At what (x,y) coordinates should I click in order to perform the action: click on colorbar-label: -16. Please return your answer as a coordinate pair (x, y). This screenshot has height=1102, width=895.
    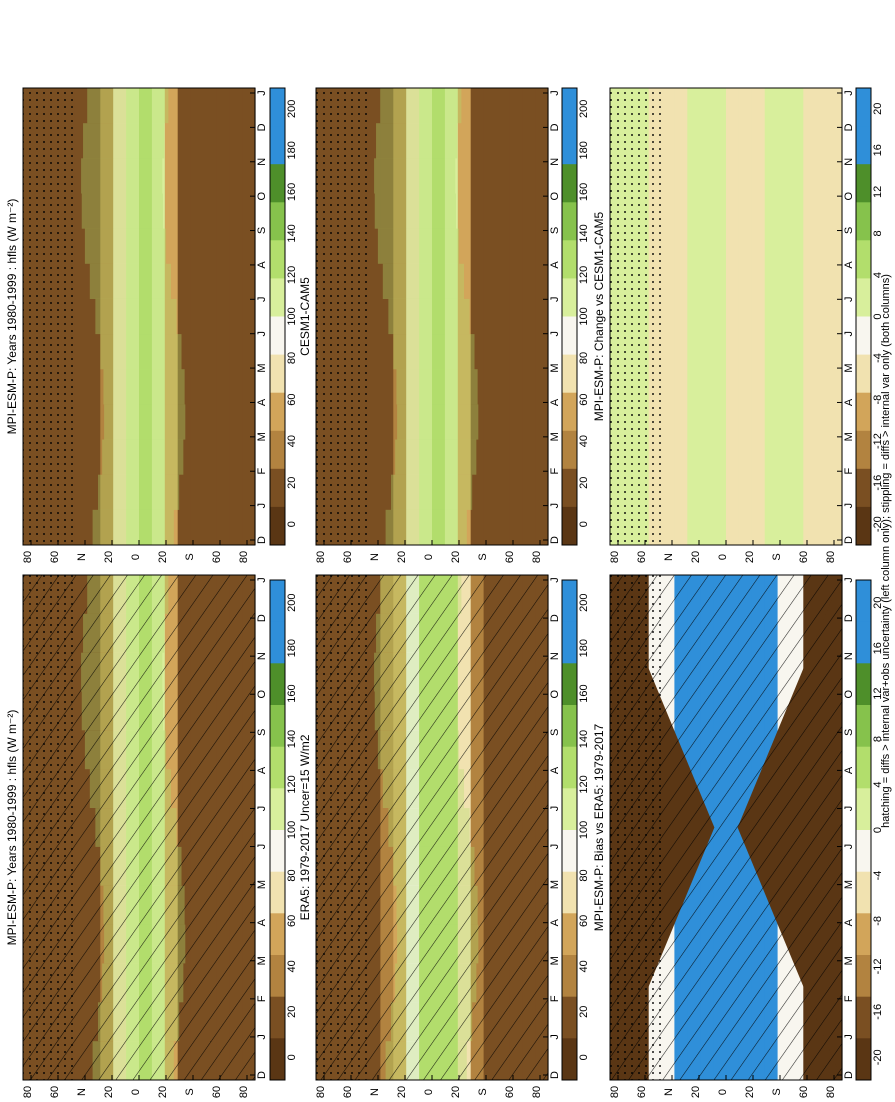
    Looking at the image, I should click on (878, 483).